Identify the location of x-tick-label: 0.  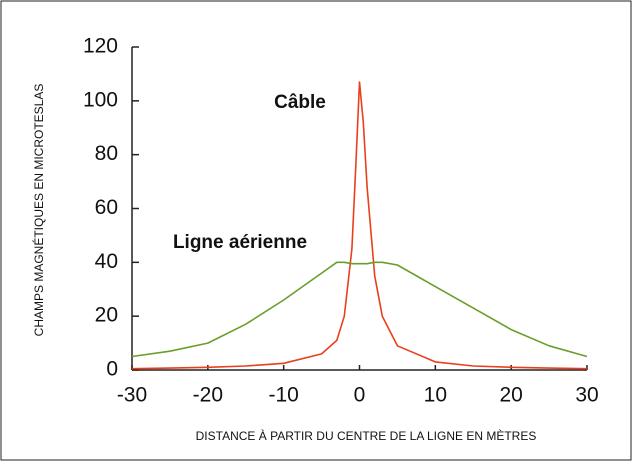
(360, 395).